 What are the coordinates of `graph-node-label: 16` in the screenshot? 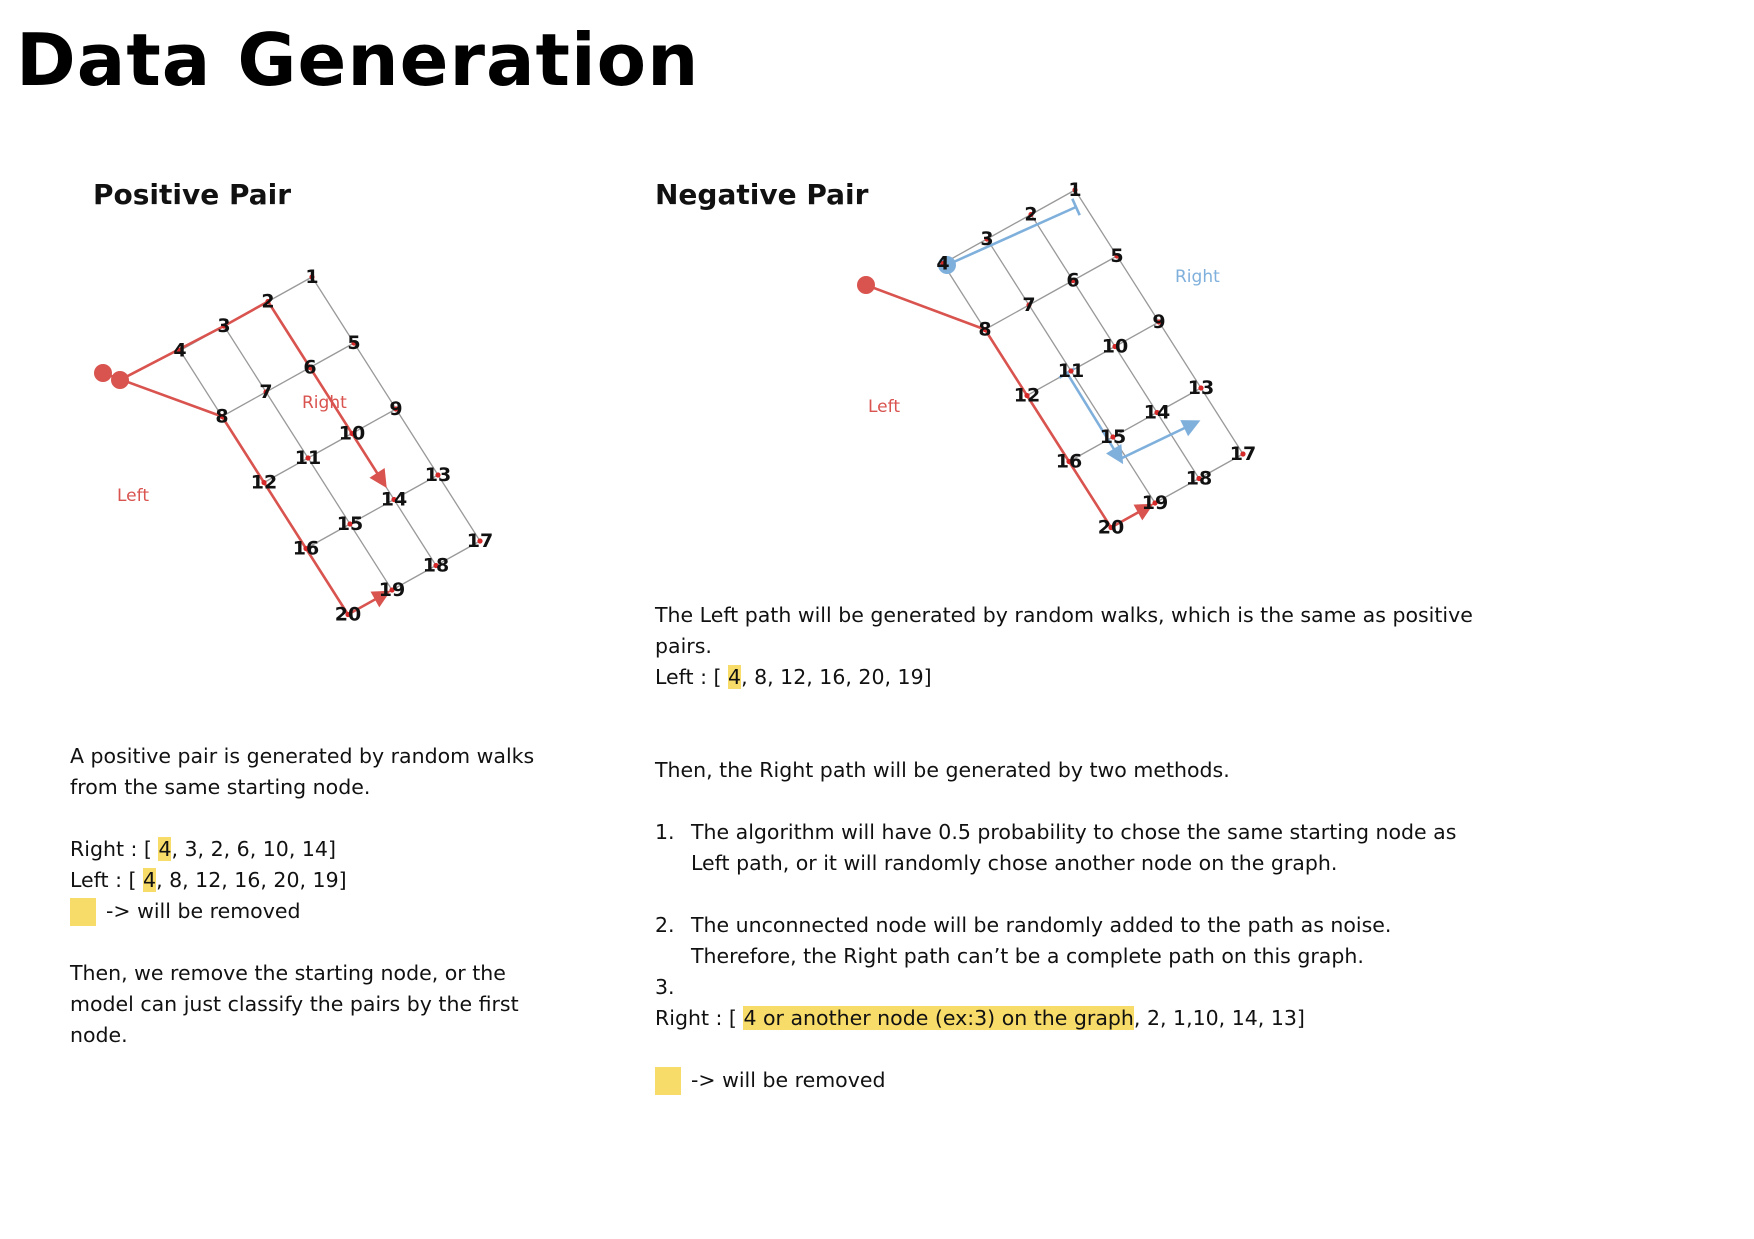 It's located at (1069, 462).